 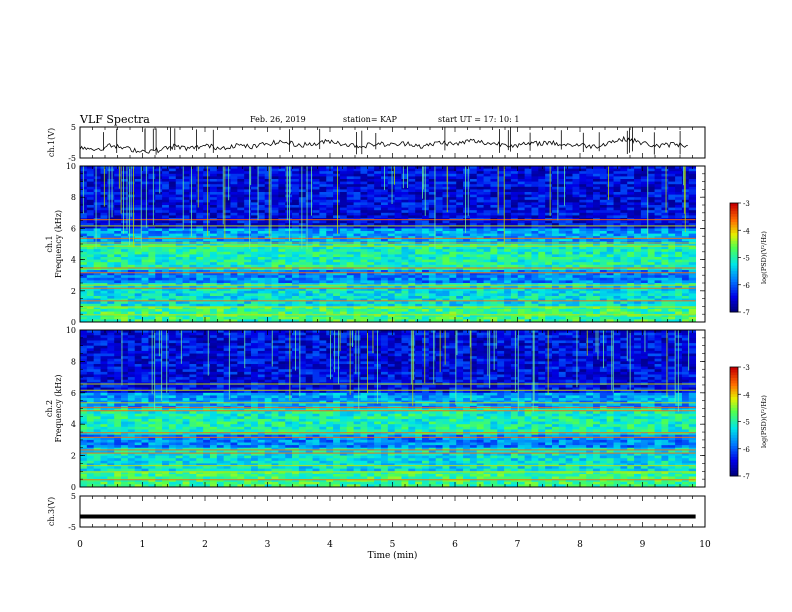 What do you see at coordinates (278, 119) in the screenshot?
I see `date-label: Feb. 26, 2019` at bounding box center [278, 119].